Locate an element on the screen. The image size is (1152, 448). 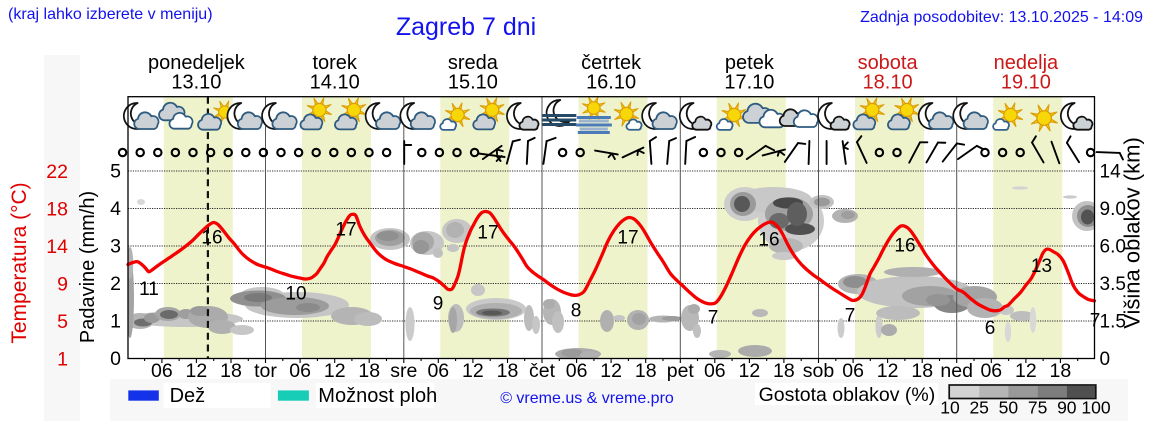
svg-text: (kraj lahko izberete v meniju) is located at coordinates (110, 14).